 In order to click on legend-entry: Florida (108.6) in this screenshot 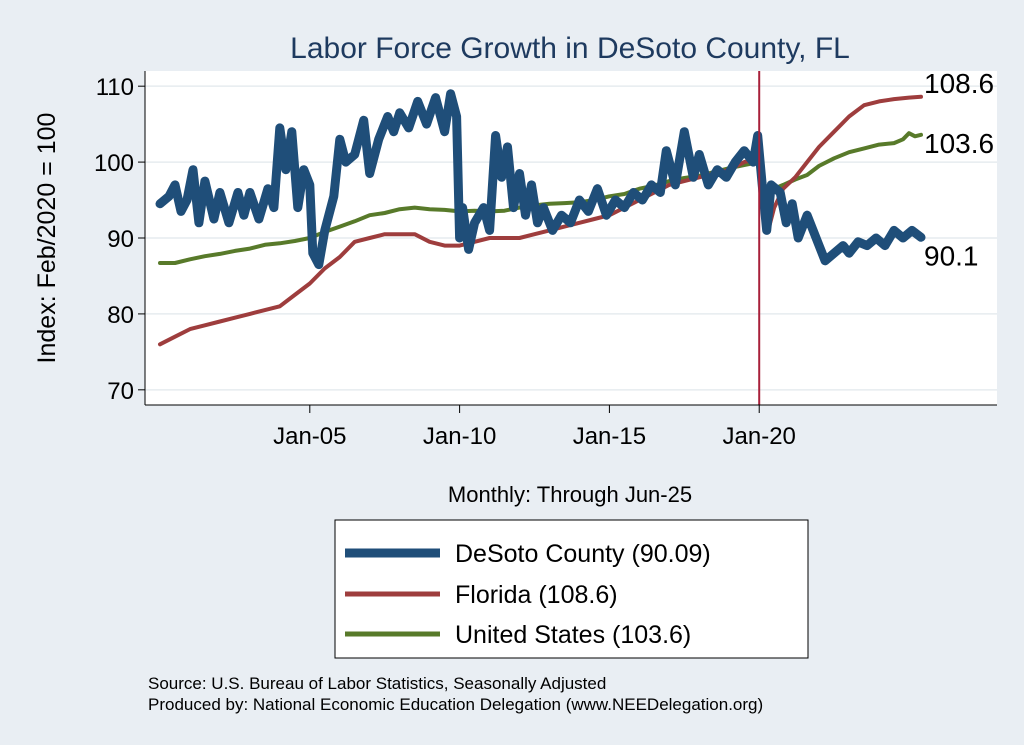, I will do `click(536, 595)`.